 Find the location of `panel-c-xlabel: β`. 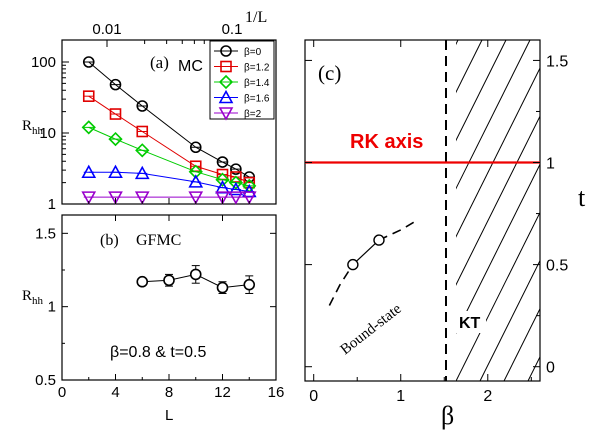

panel-c-xlabel: β is located at coordinates (447, 415).